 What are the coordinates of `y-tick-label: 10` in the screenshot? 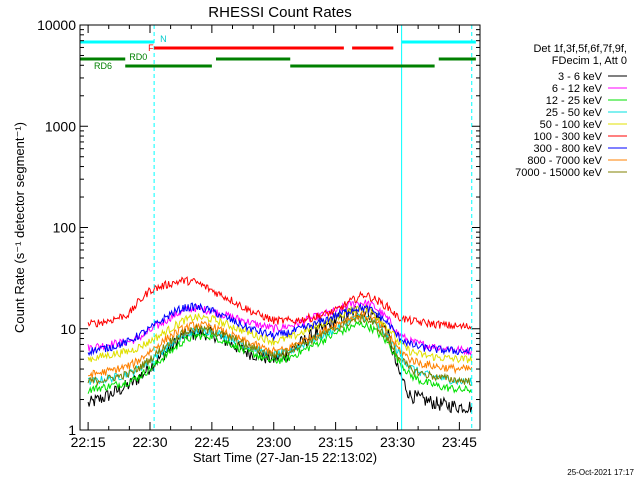 It's located at (68, 329).